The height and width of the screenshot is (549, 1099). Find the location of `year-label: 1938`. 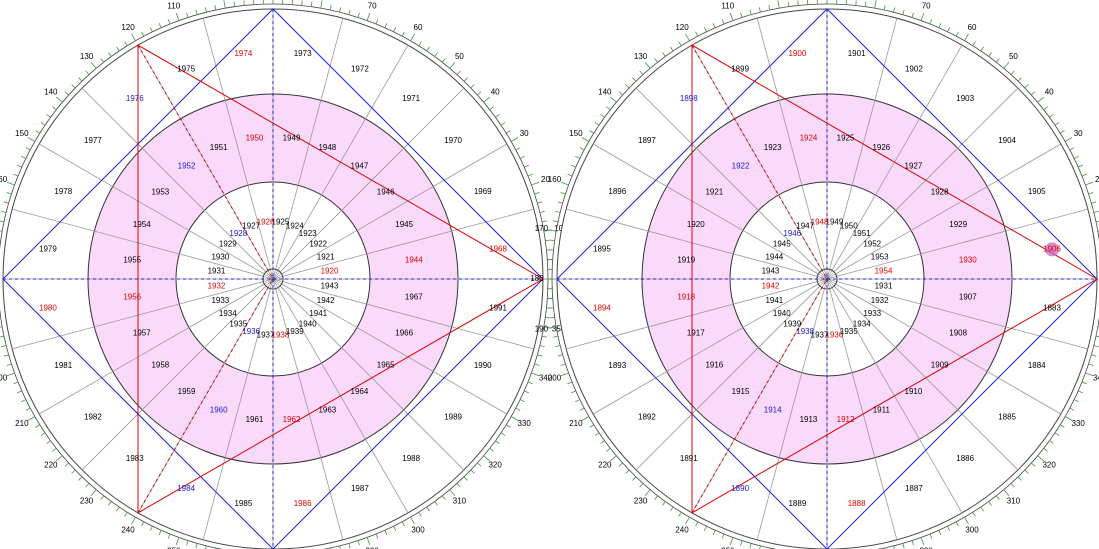

year-label: 1938 is located at coordinates (805, 331).